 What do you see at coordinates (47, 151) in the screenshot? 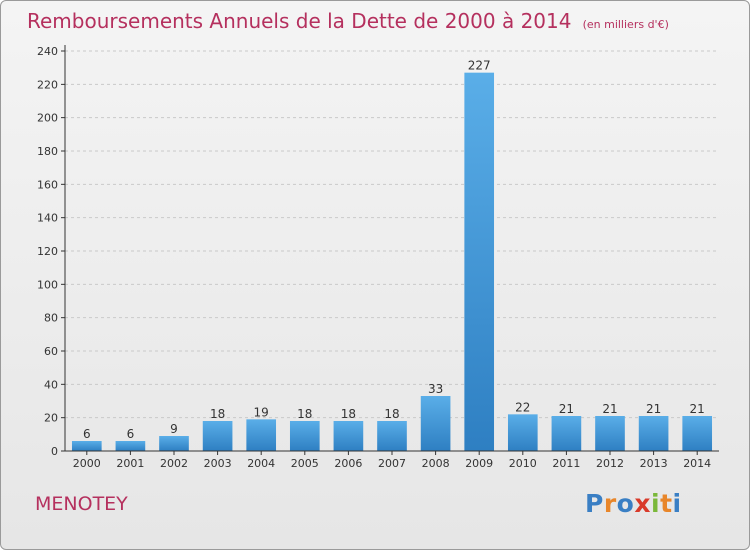
I see `y-tick-label: 180` at bounding box center [47, 151].